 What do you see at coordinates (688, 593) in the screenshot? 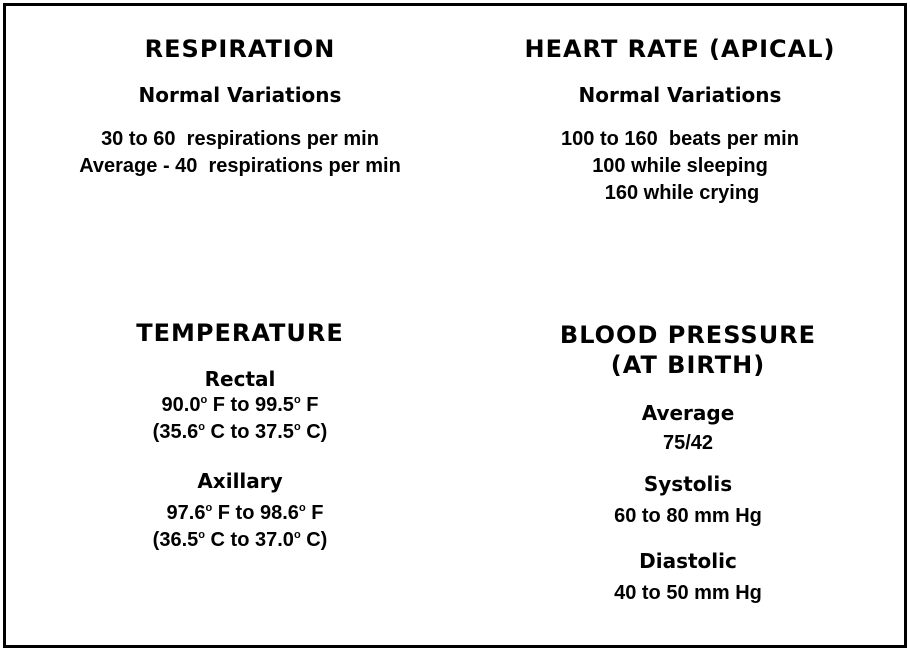
I see `diastolic-value: 40 to 50 mm Hg` at bounding box center [688, 593].